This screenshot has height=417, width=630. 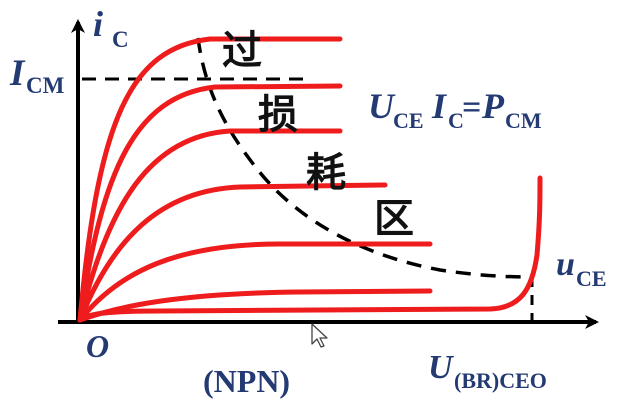 What do you see at coordinates (394, 219) in the screenshot?
I see `region-char-4: 区` at bounding box center [394, 219].